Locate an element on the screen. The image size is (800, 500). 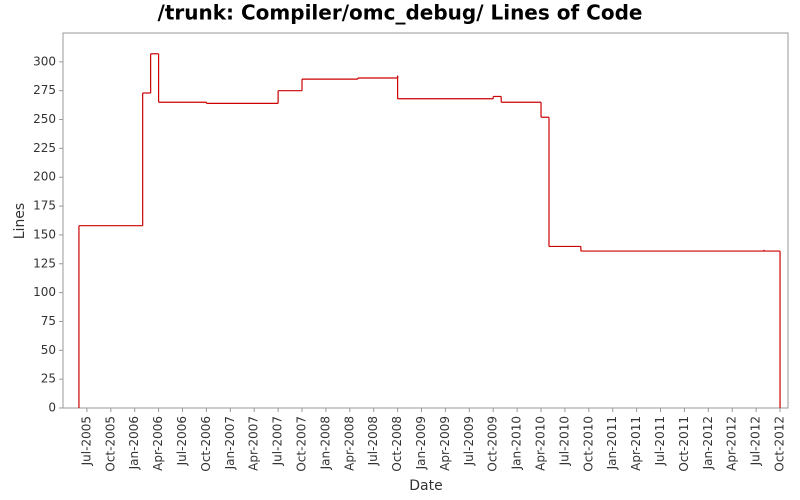
x-tick-label: Jul-2005 is located at coordinates (86, 441).